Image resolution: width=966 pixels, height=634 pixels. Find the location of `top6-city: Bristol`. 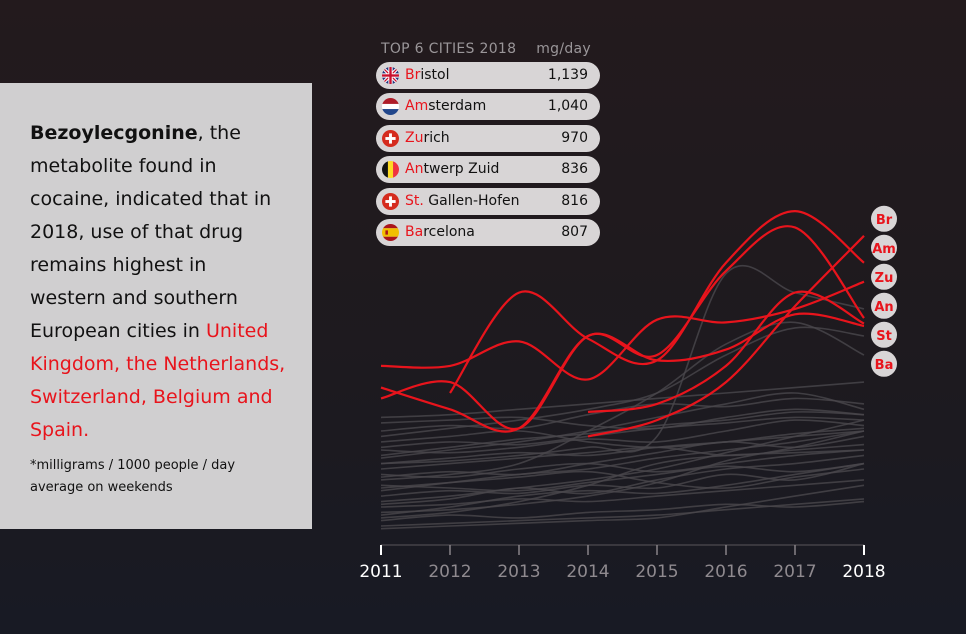

top6-city: Bristol is located at coordinates (427, 75).